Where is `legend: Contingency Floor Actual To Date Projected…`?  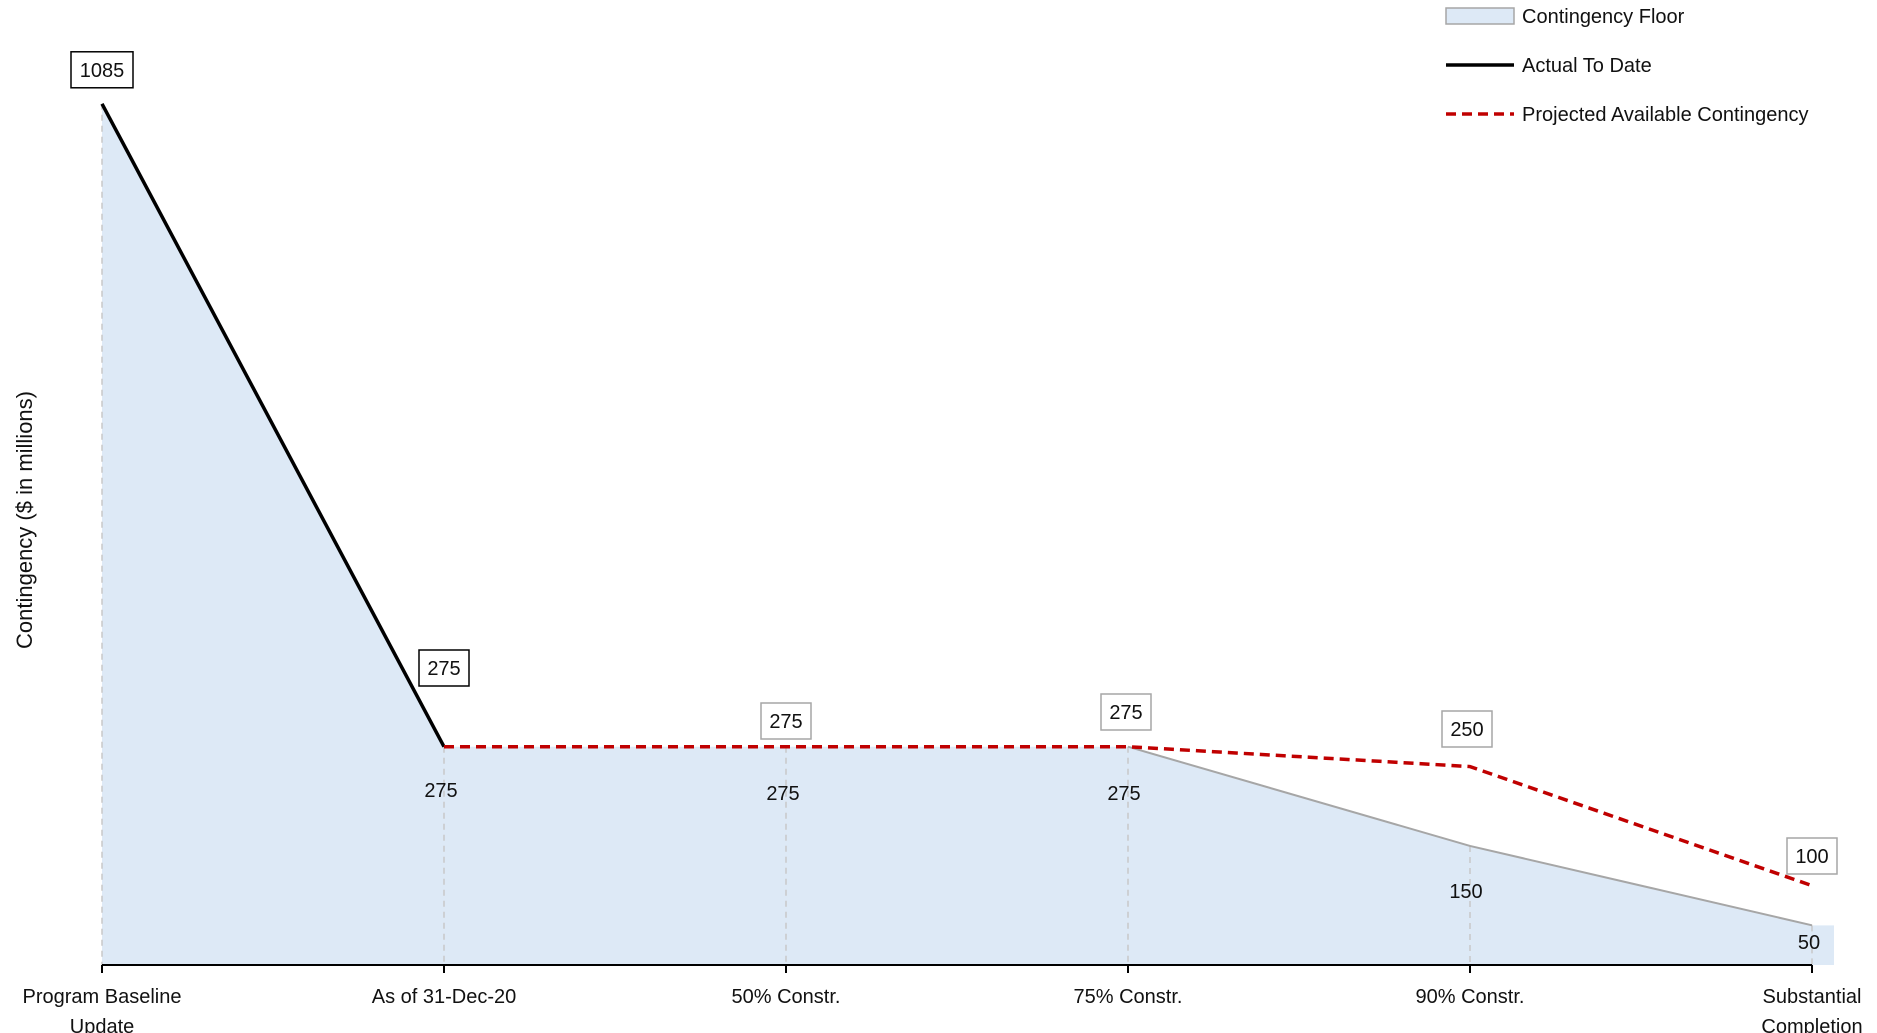 legend: Contingency Floor Actual To Date Projected… is located at coordinates (1626, 66).